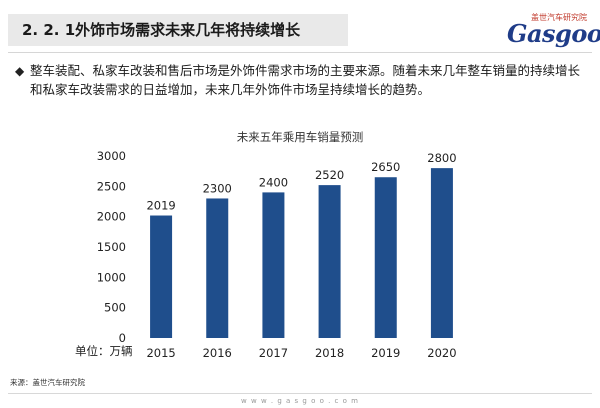 The image size is (600, 408). I want to click on x-tick-label: 2020, so click(441, 353).